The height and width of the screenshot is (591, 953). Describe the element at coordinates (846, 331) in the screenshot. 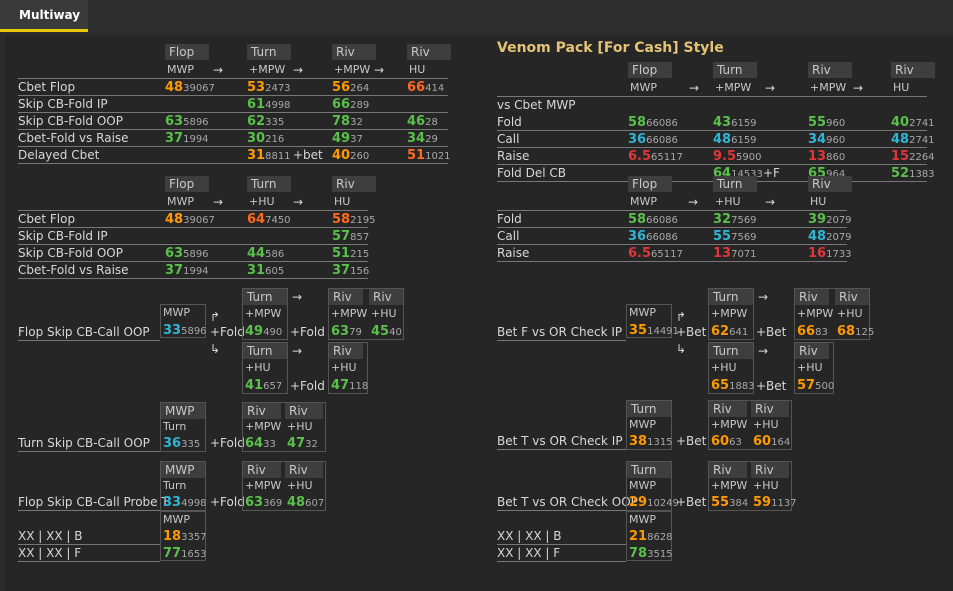

I see `stat-percent: 68` at that location.